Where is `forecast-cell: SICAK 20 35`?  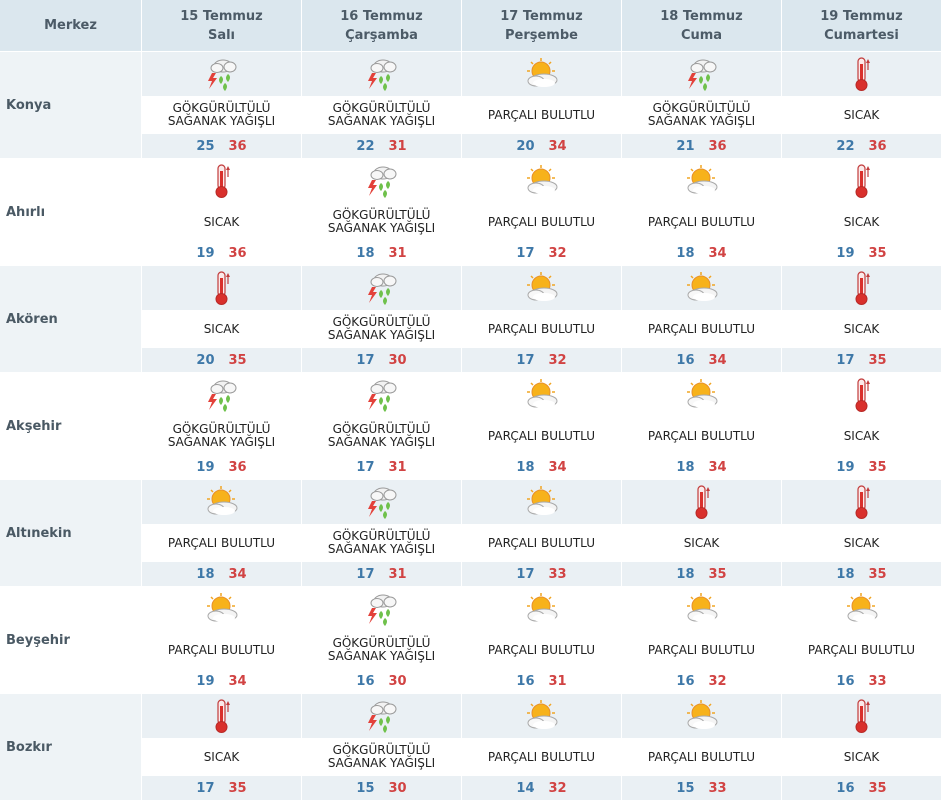
forecast-cell: SICAK 20 35 is located at coordinates (222, 319).